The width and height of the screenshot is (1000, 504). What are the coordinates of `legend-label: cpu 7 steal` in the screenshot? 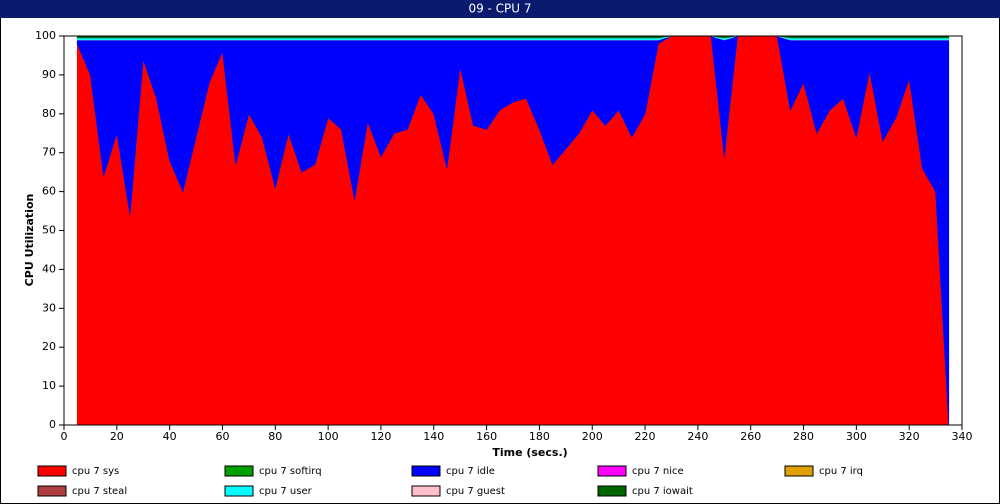 It's located at (99, 491).